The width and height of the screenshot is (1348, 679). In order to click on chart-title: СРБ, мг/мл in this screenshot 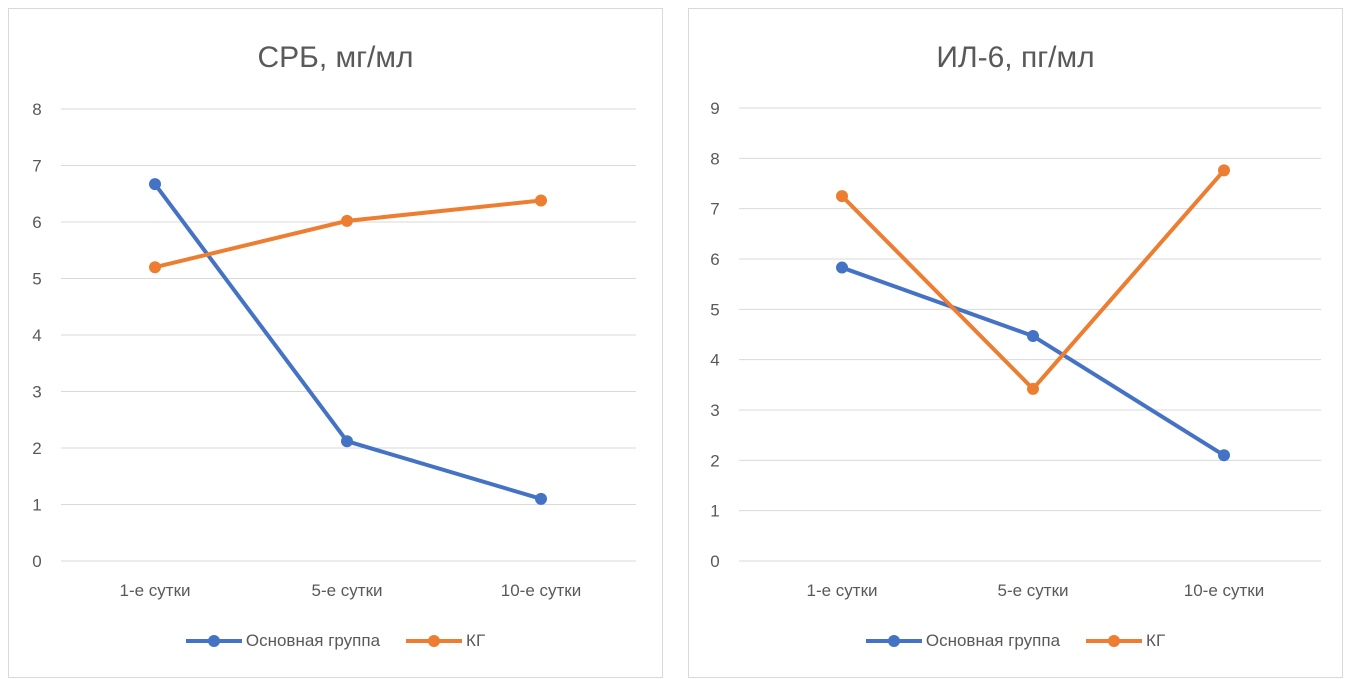, I will do `click(335, 57)`.